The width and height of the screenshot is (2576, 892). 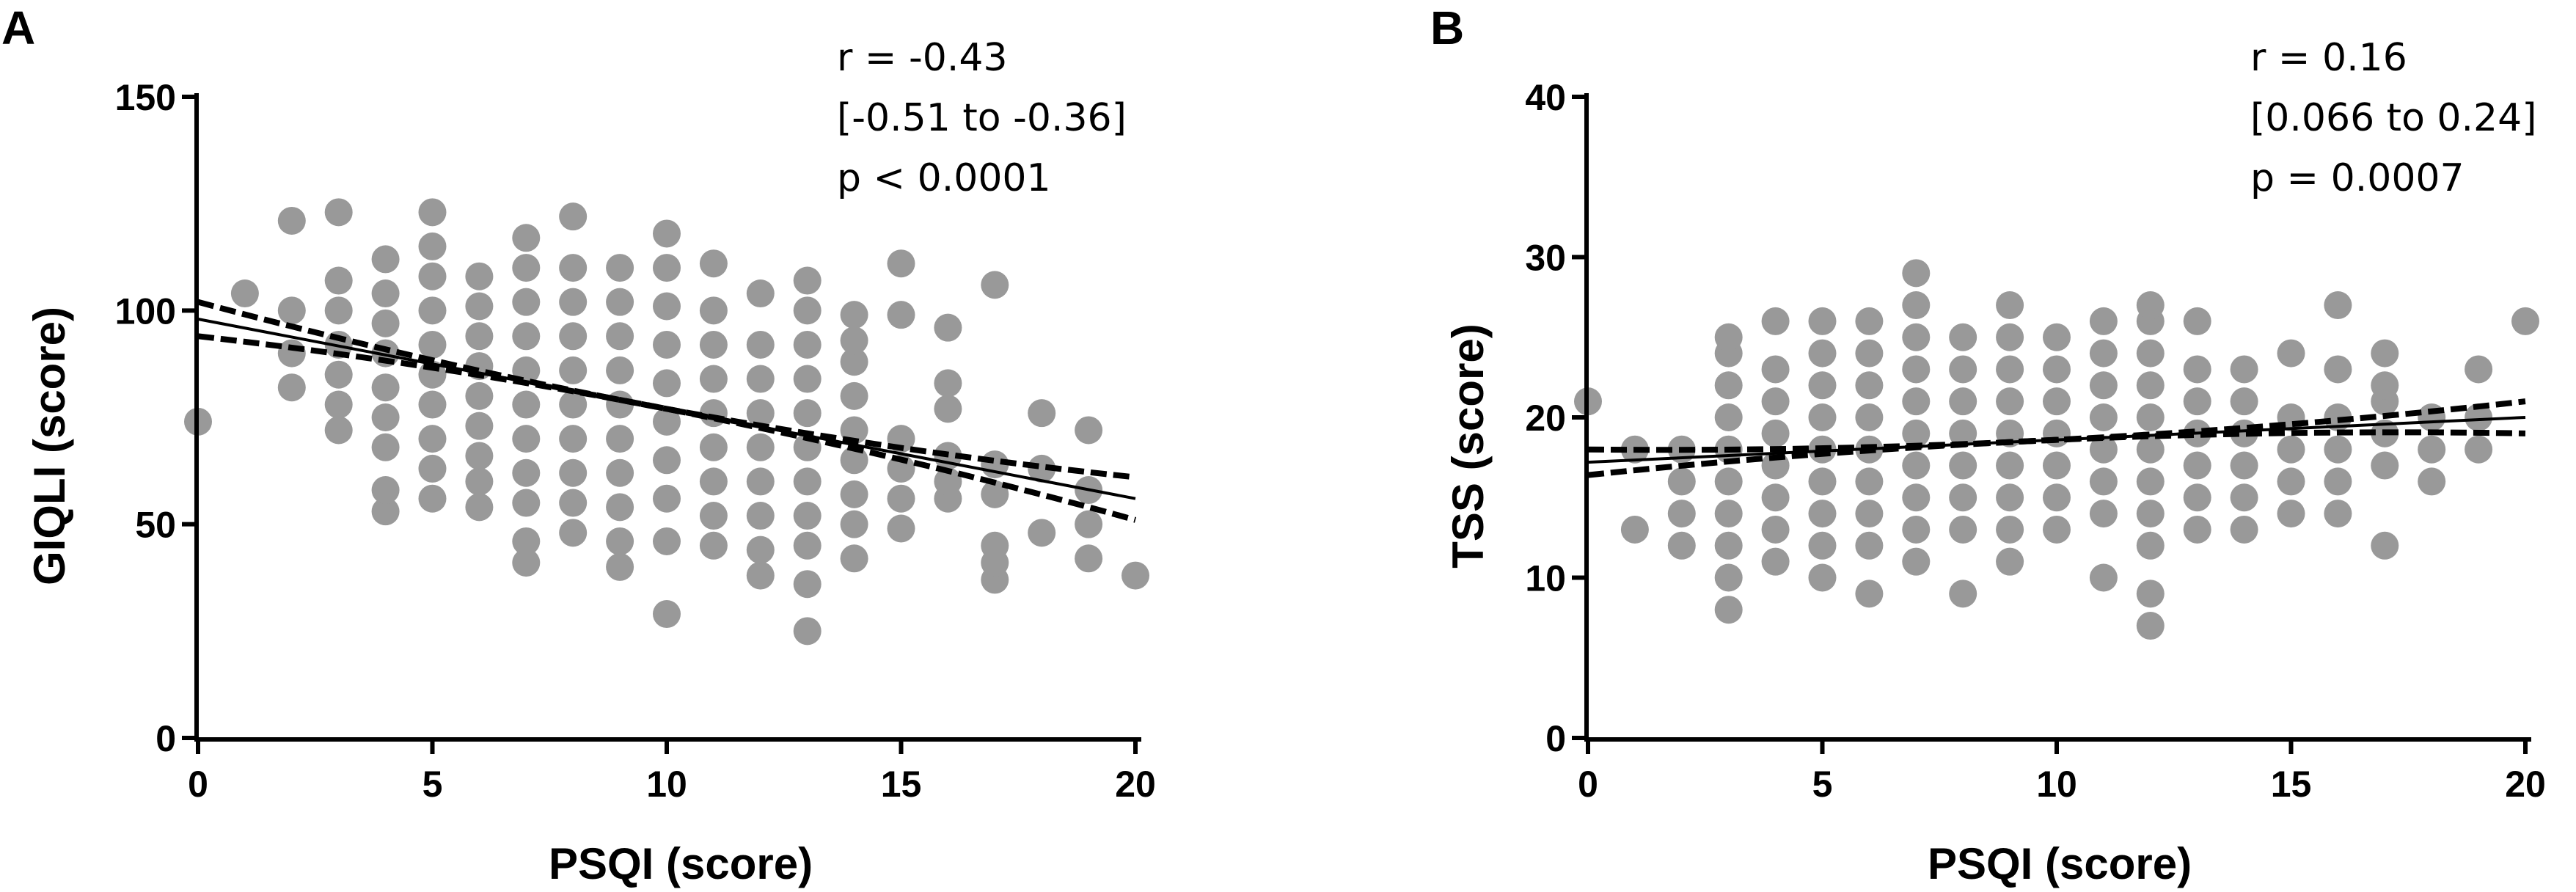 What do you see at coordinates (2060, 863) in the screenshot?
I see `panel-b-x-axis-title: PSQI (score)` at bounding box center [2060, 863].